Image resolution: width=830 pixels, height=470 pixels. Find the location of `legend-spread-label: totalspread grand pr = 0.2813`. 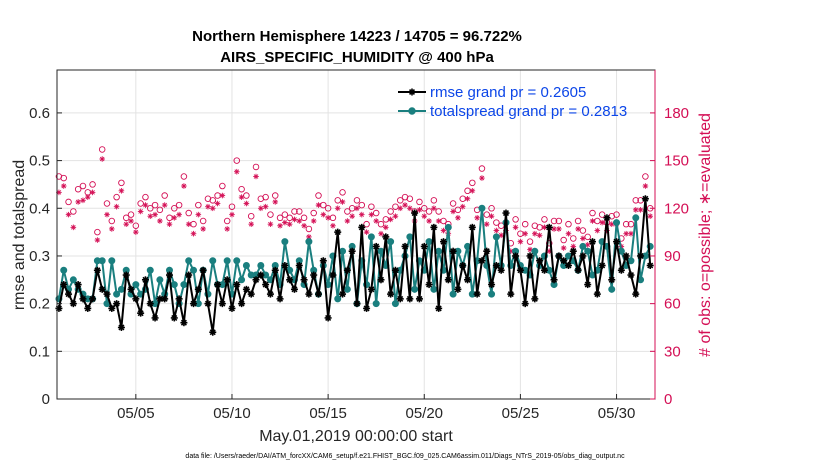

legend-spread-label: totalspread grand pr = 0.2813 is located at coordinates (528, 111).